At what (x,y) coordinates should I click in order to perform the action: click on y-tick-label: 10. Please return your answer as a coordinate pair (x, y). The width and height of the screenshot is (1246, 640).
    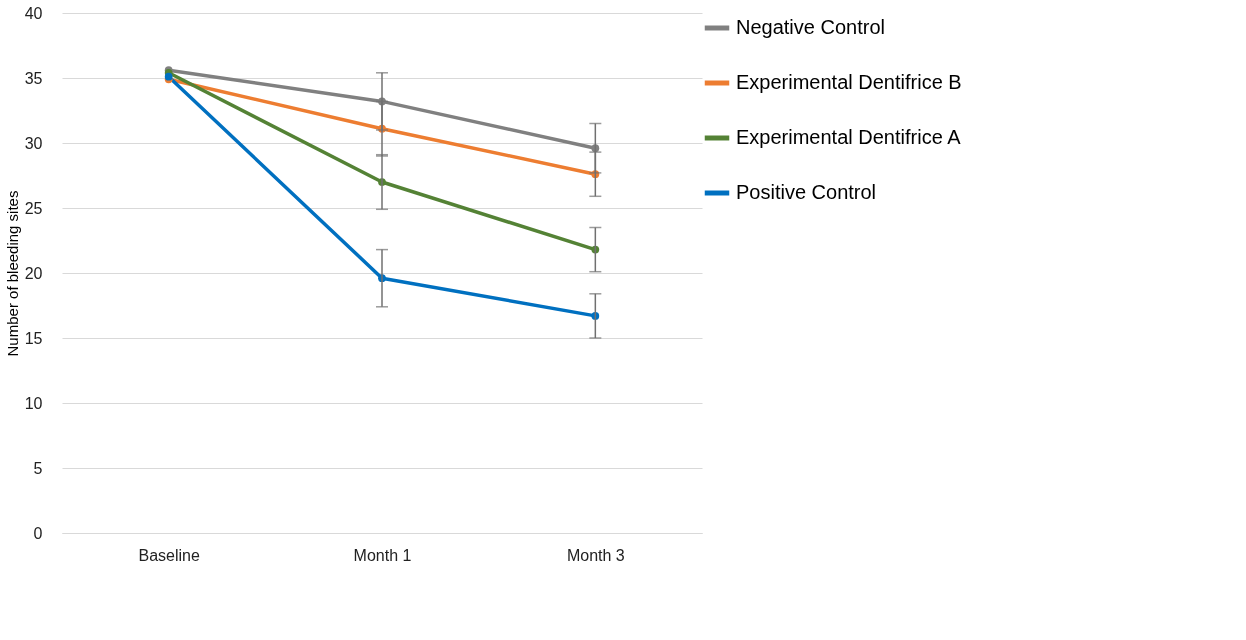
    Looking at the image, I should click on (33, 403).